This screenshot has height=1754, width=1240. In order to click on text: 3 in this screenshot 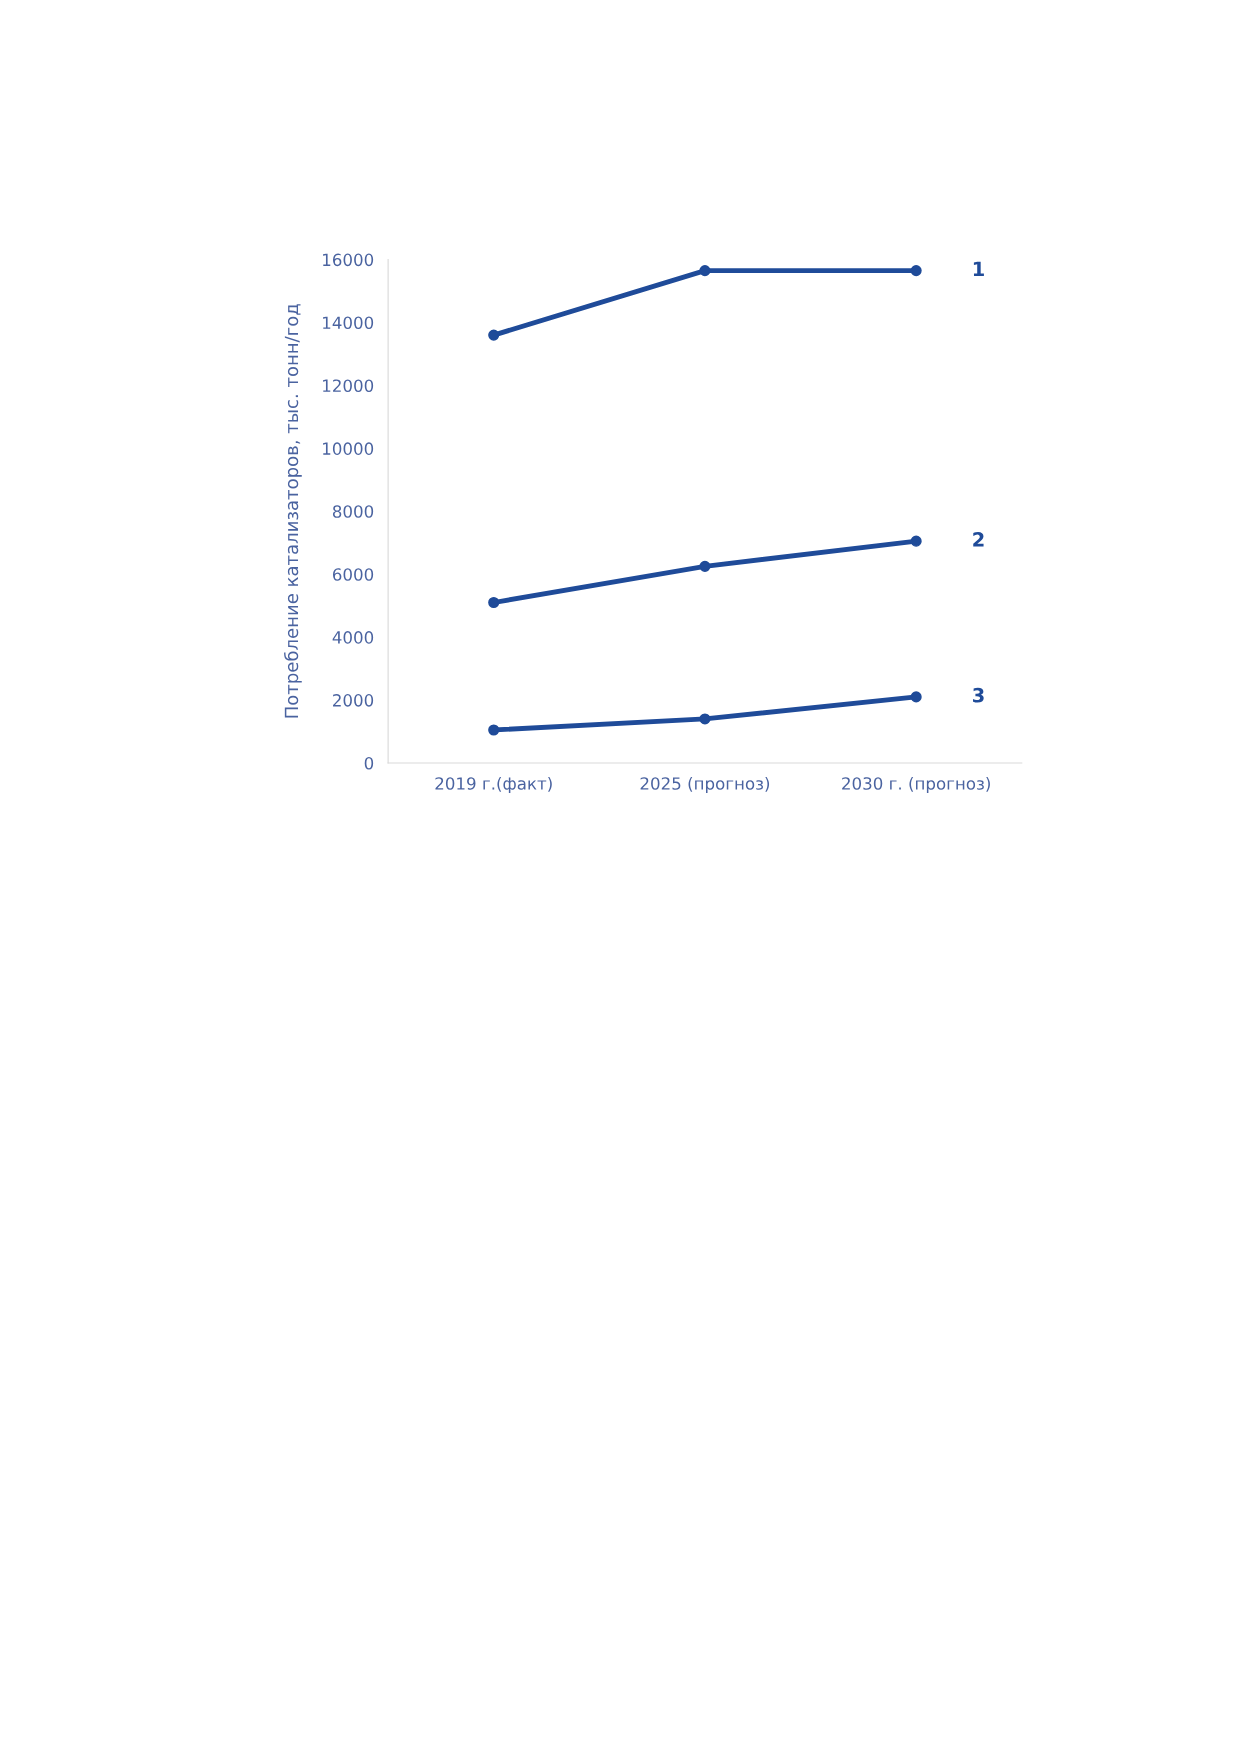, I will do `click(978, 695)`.